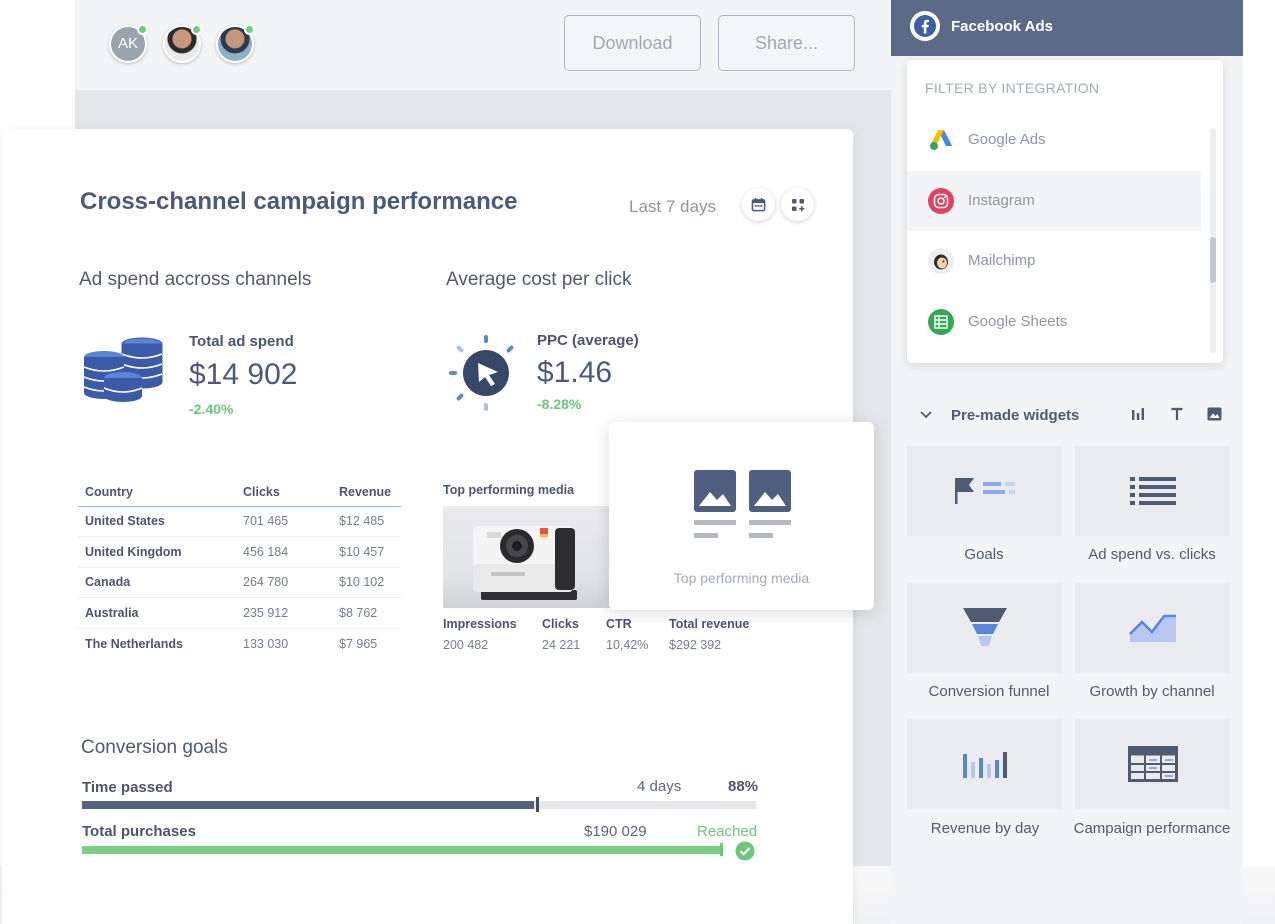  What do you see at coordinates (134, 643) in the screenshot?
I see `country-cell: The Netherlands` at bounding box center [134, 643].